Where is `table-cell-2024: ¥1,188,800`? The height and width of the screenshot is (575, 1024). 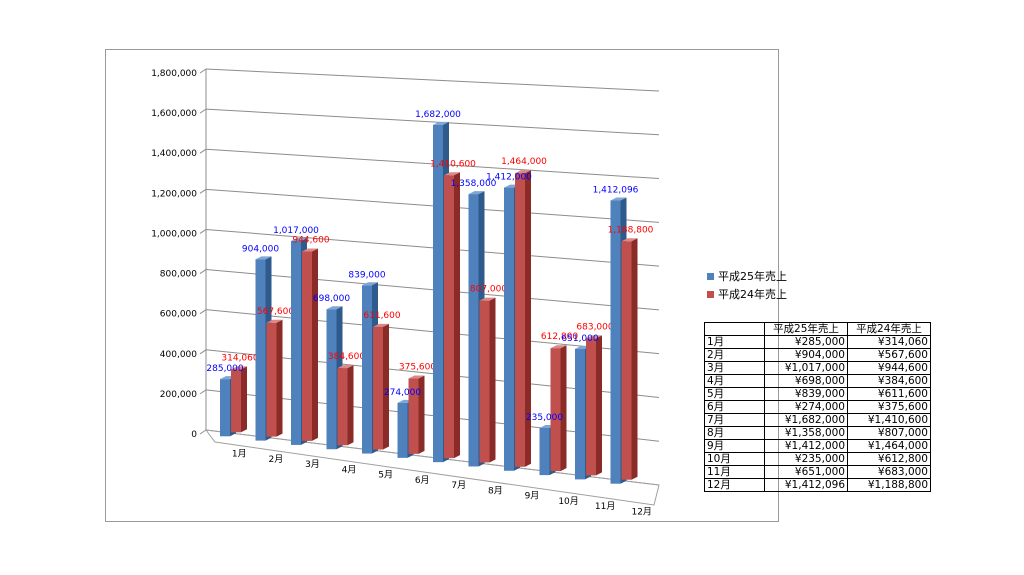 table-cell-2024: ¥1,188,800 is located at coordinates (889, 485).